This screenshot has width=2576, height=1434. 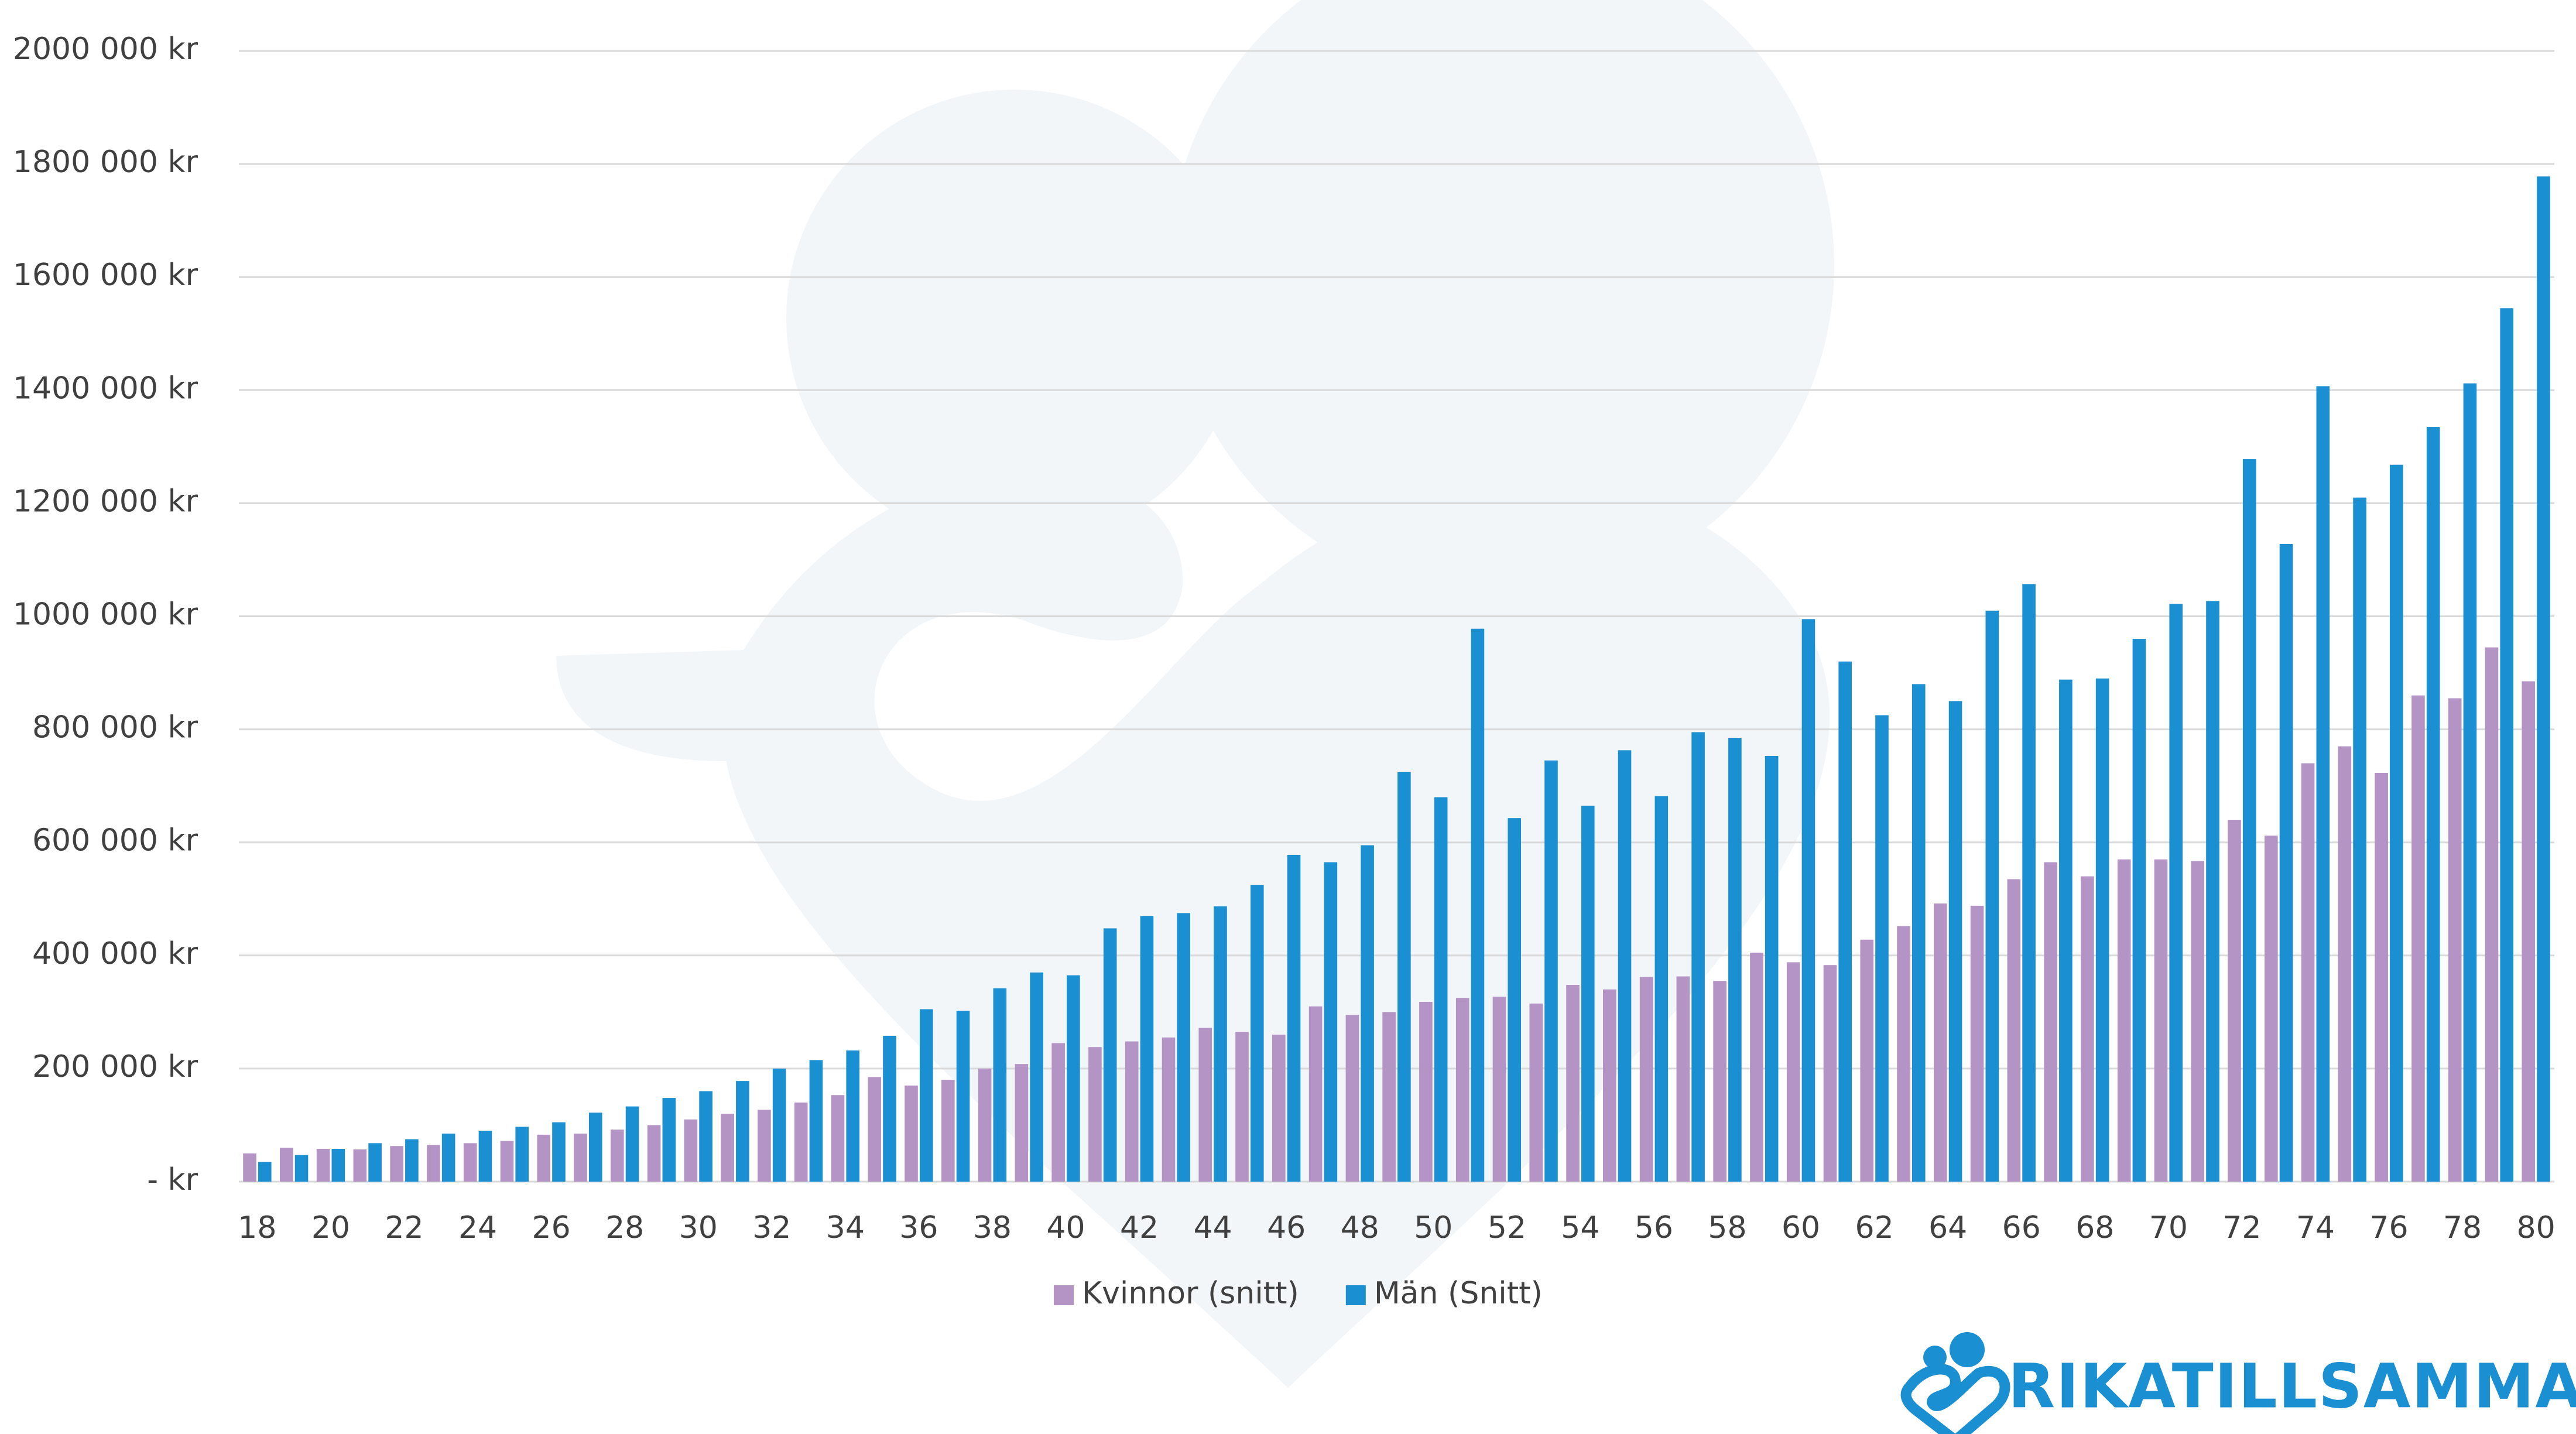 What do you see at coordinates (1213, 1227) in the screenshot?
I see `x-tick-label: 44` at bounding box center [1213, 1227].